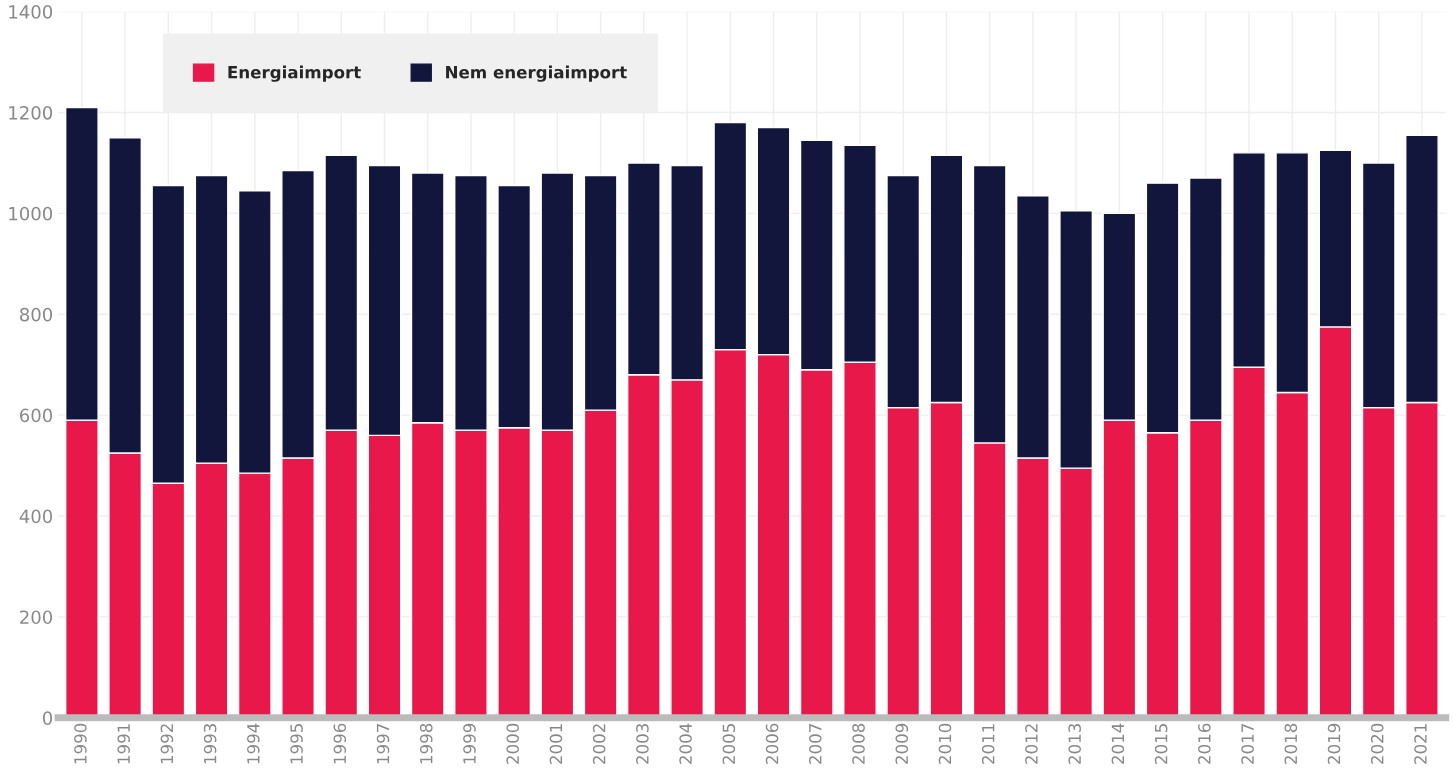 The image size is (1453, 776). Describe the element at coordinates (80, 743) in the screenshot. I see `x-tick-label: 1990` at that location.